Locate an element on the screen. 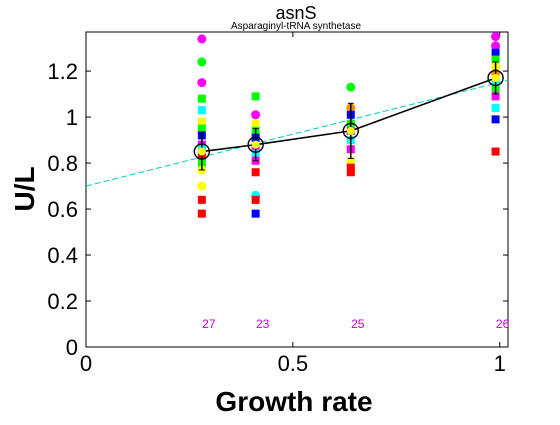  chart-subtitle: Asparaginyl-tRNA synthetase is located at coordinates (296, 26).